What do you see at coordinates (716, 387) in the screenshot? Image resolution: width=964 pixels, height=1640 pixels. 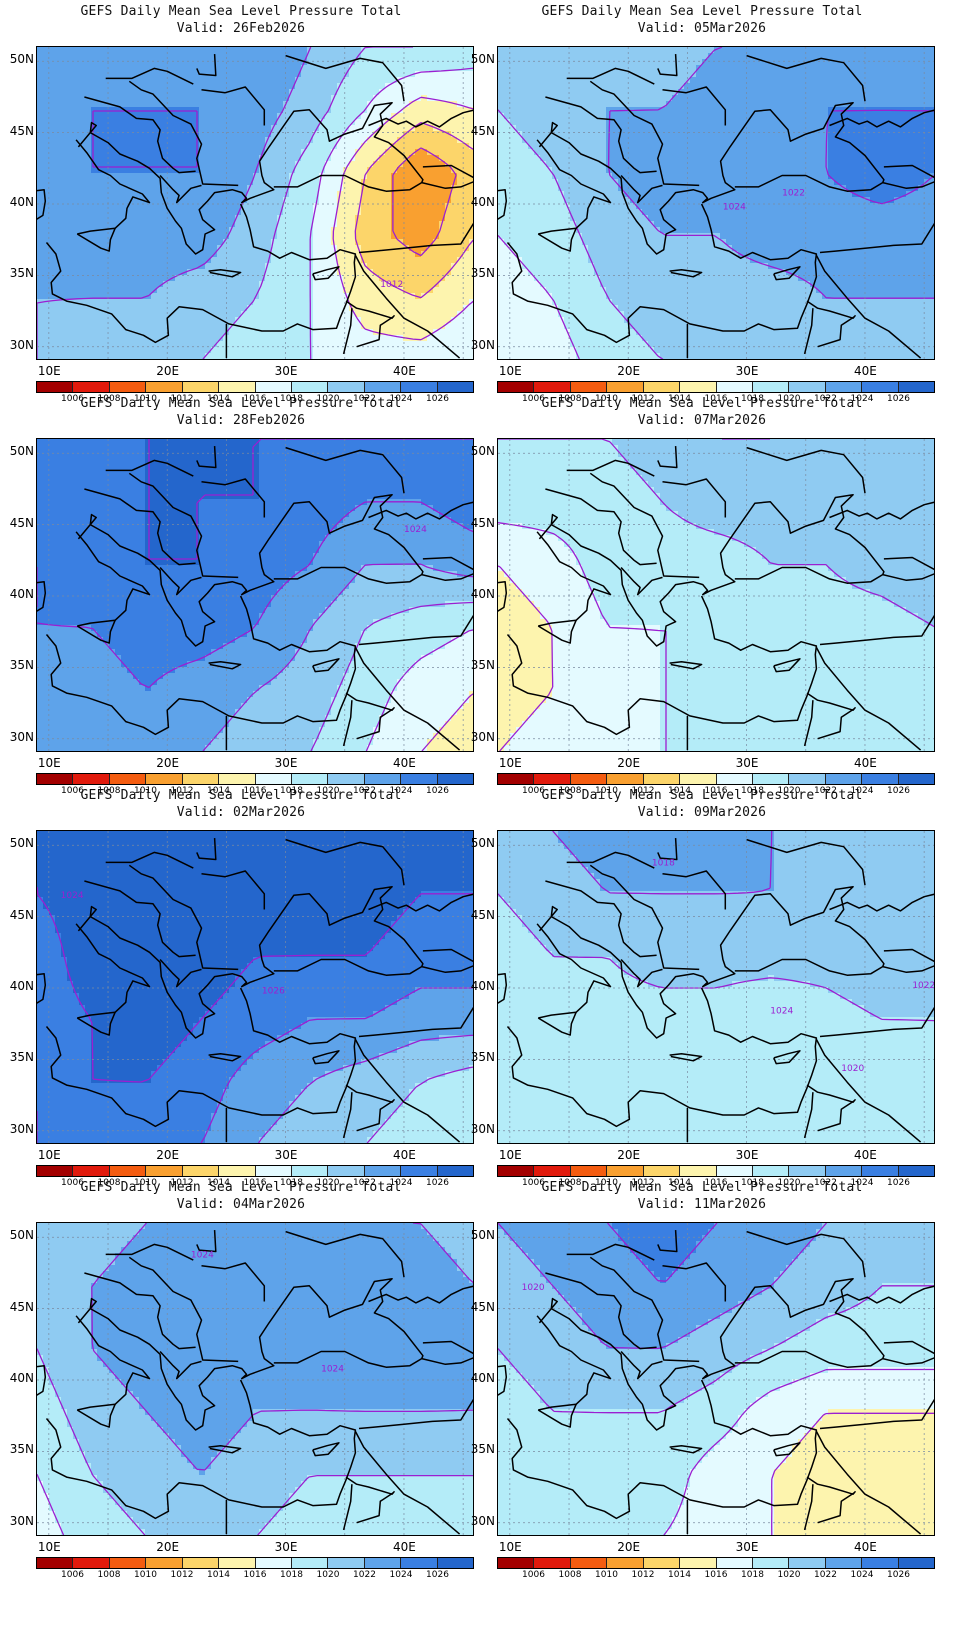 I see `colorbar` at bounding box center [716, 387].